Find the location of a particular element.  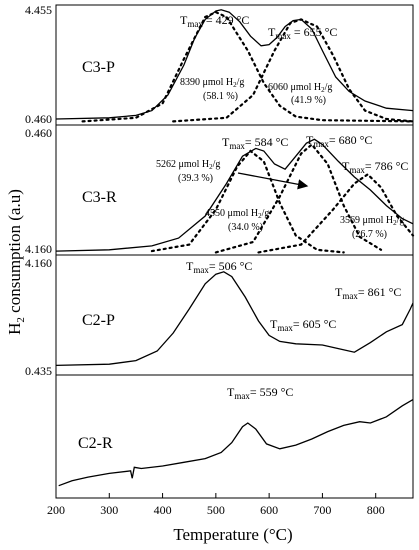

c3p-series-3-dotted is located at coordinates (293, 70).